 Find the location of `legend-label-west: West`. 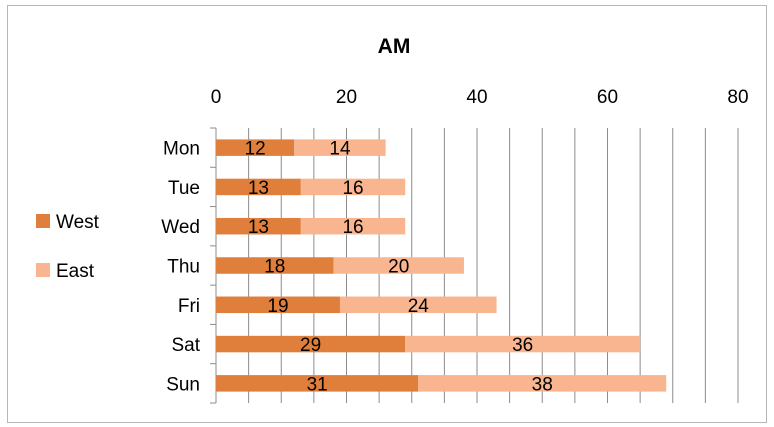

legend-label-west: West is located at coordinates (78, 222).